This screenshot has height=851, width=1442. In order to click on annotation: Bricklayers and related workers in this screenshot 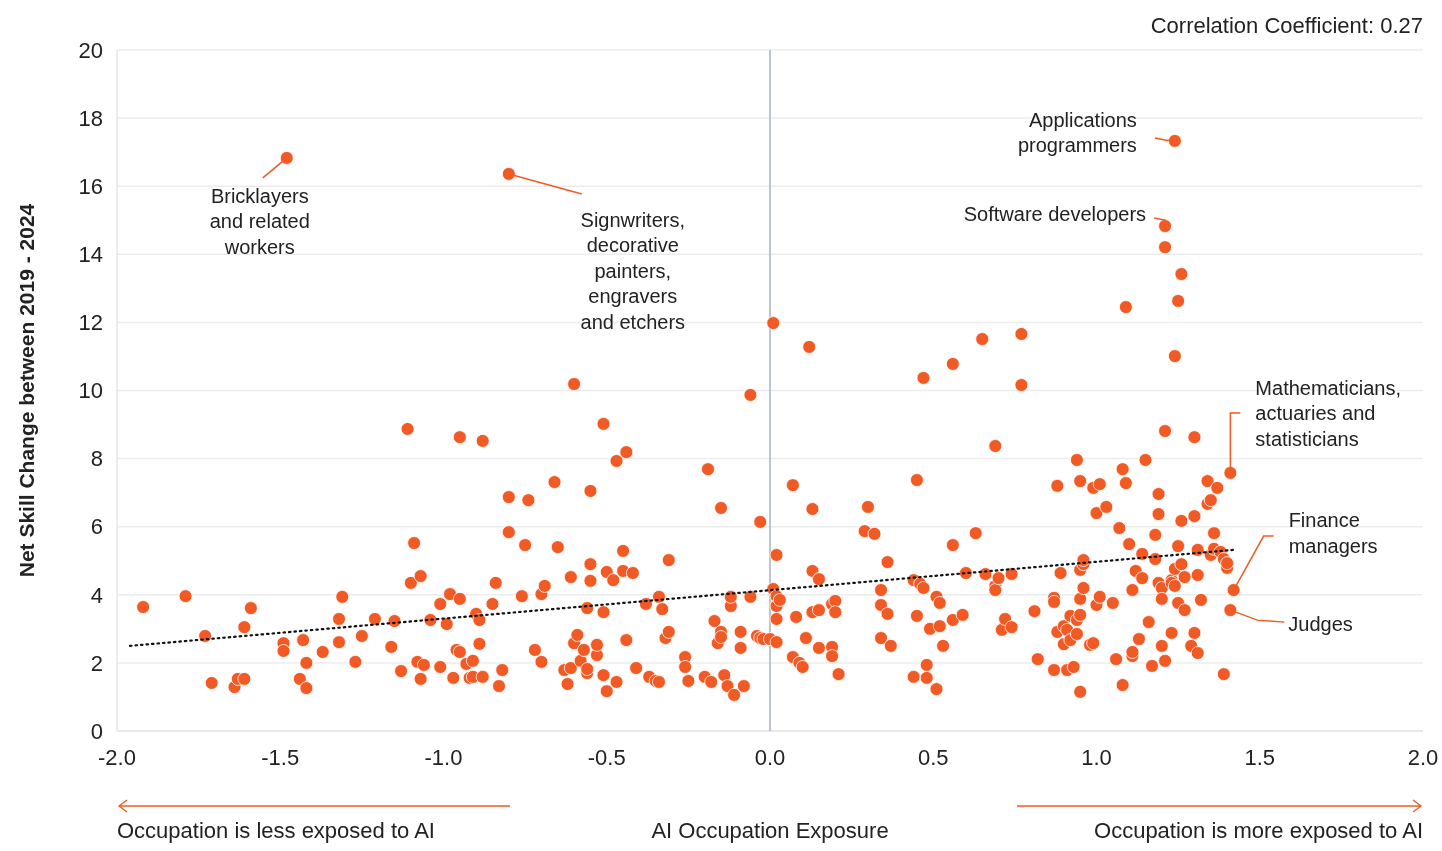, I will do `click(259, 221)`.